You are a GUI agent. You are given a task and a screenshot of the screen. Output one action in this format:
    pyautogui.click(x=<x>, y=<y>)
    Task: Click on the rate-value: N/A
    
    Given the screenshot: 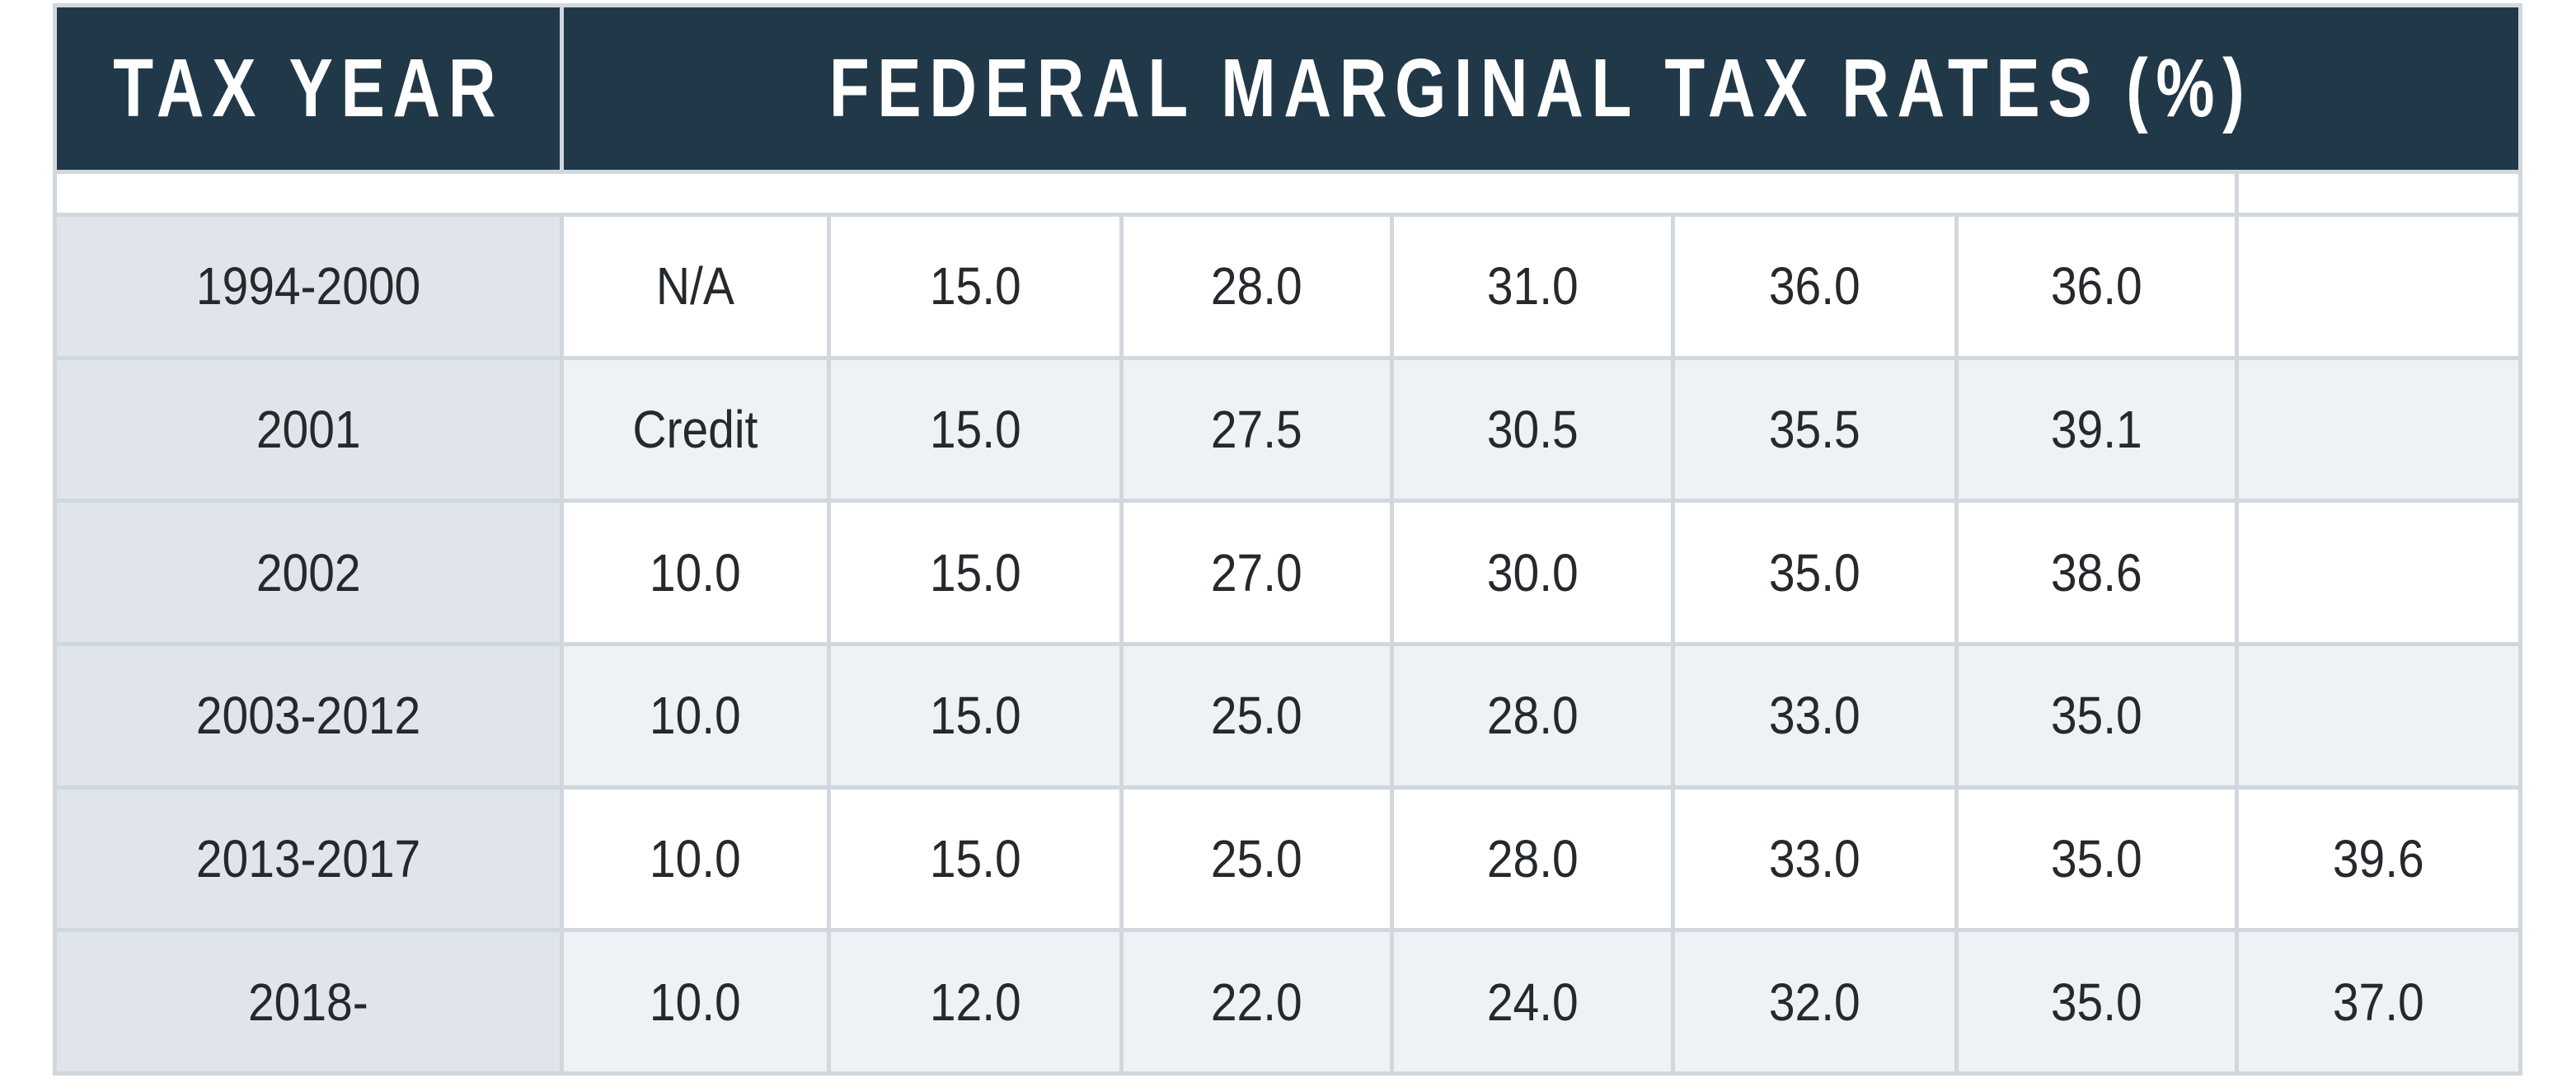 What is the action you would take?
    pyautogui.click(x=694, y=286)
    